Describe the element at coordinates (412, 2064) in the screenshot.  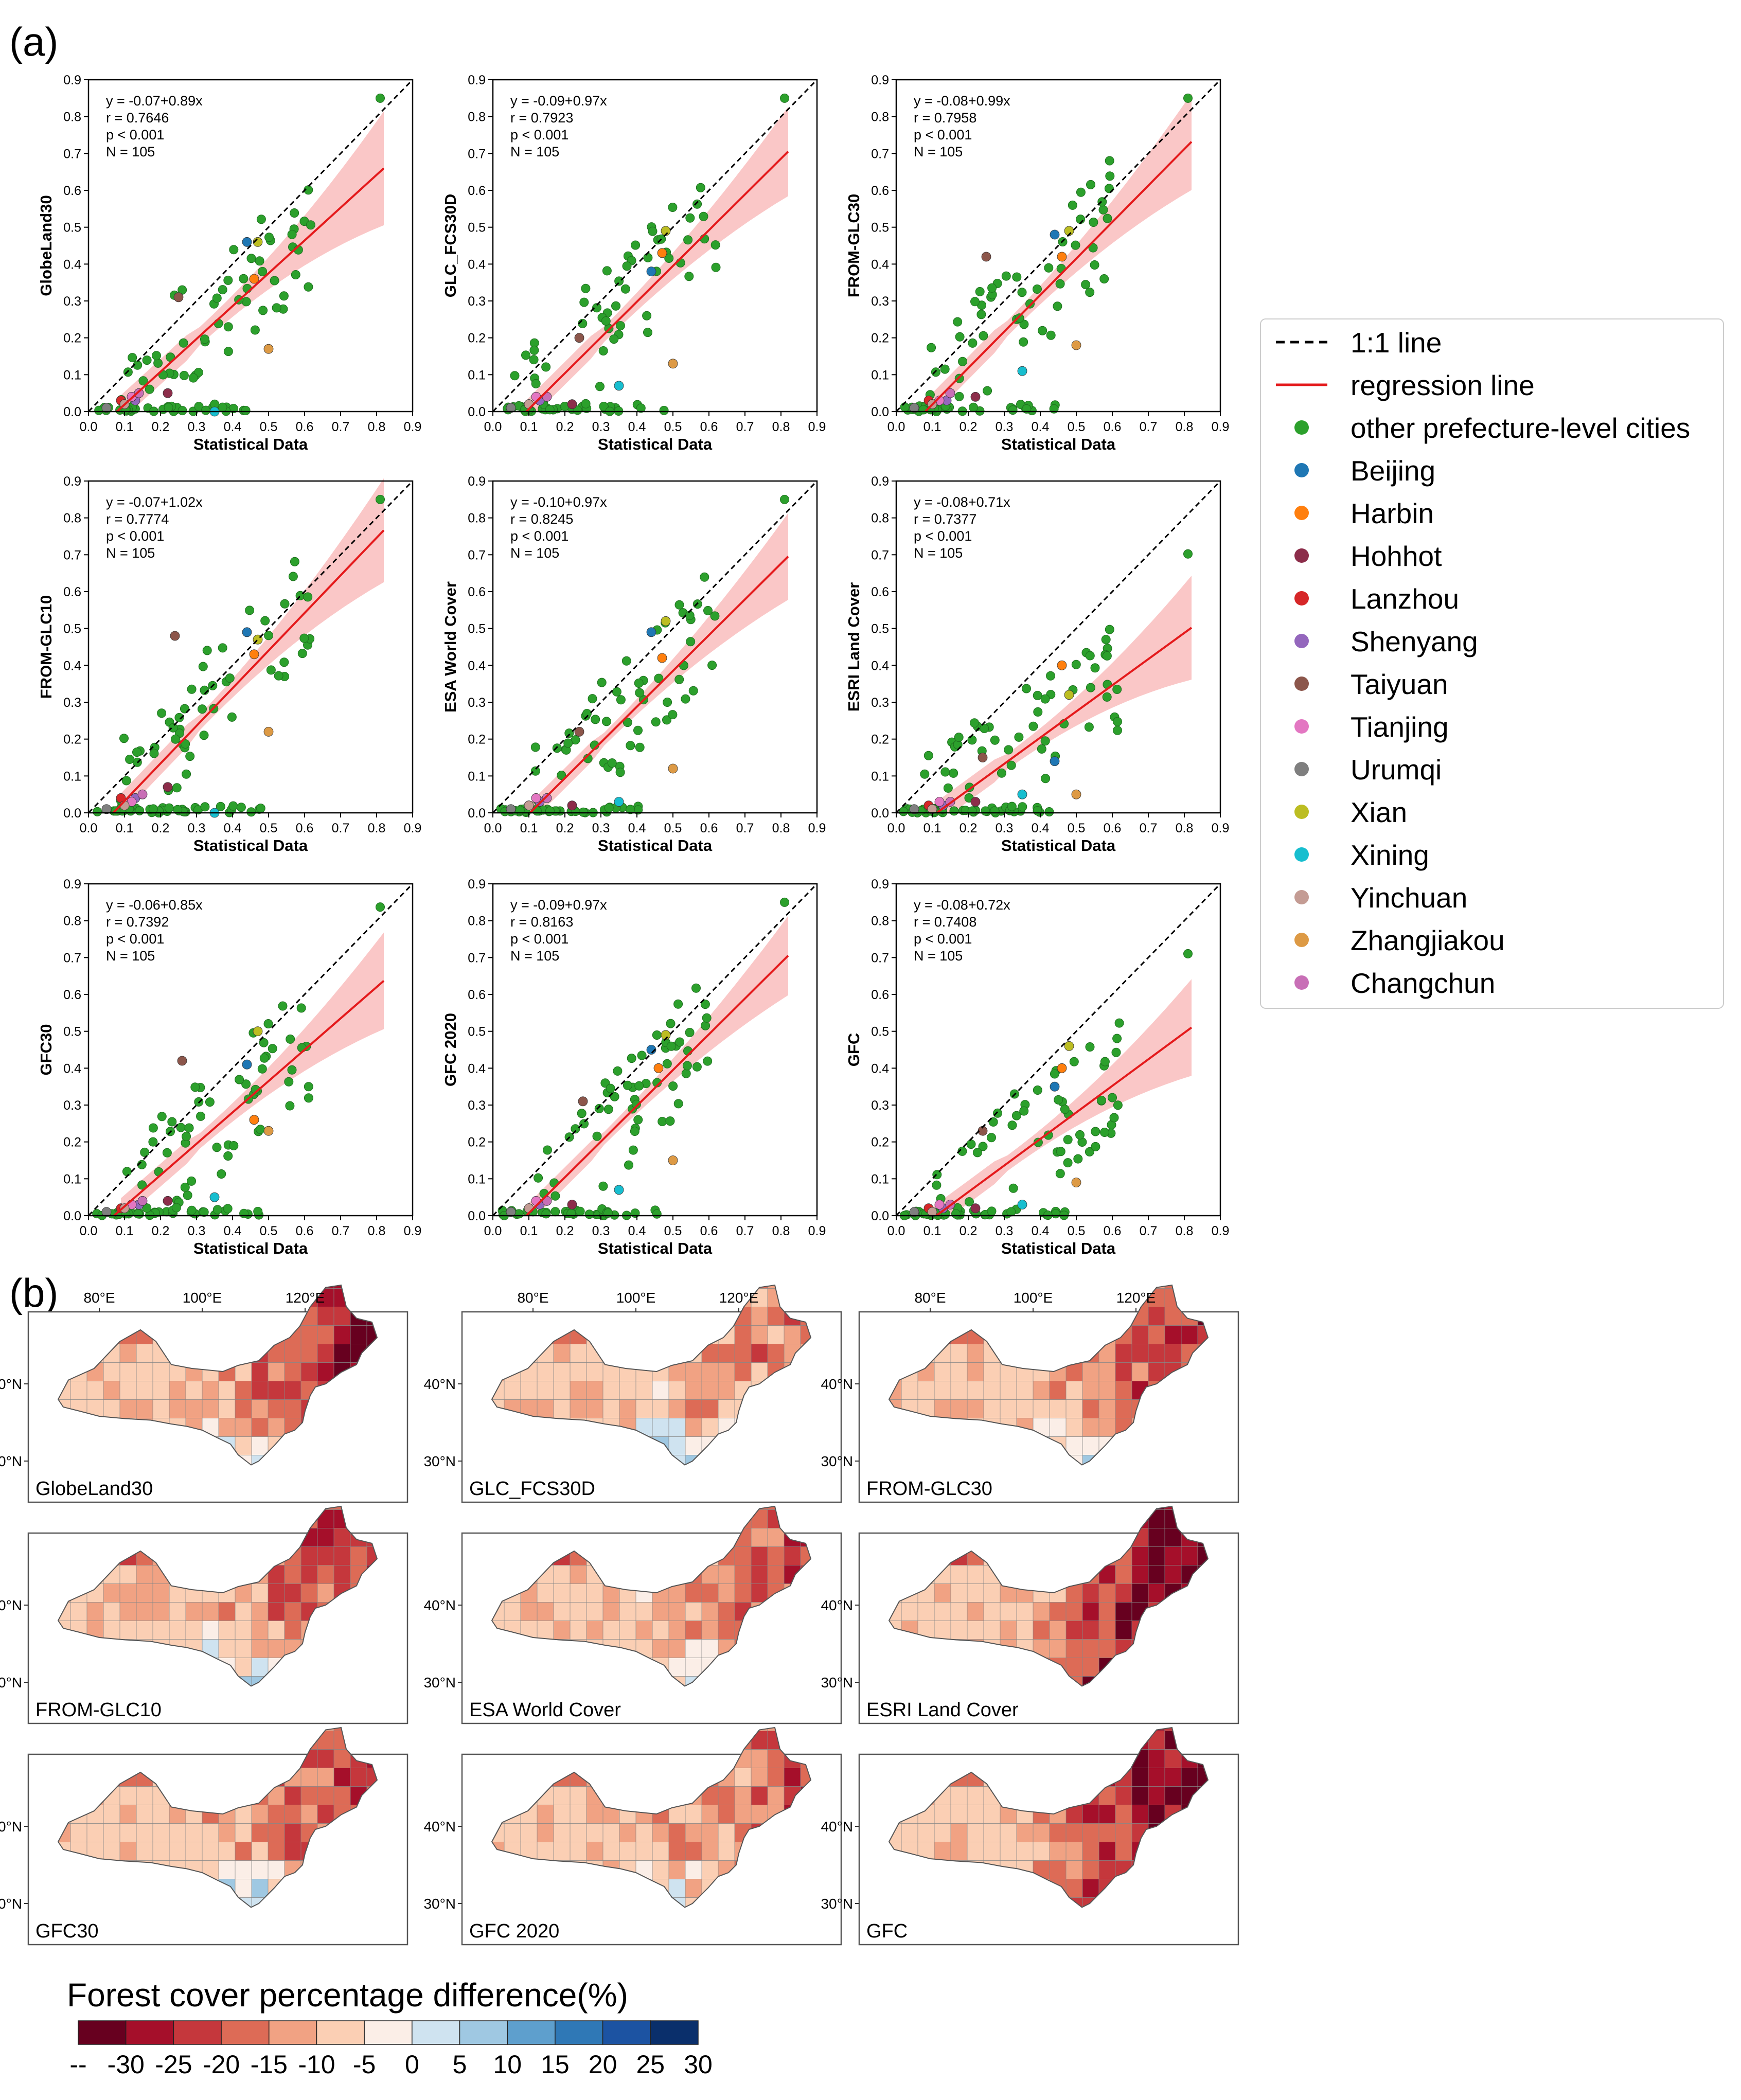
I see `colorbar-tick-label: 0` at that location.